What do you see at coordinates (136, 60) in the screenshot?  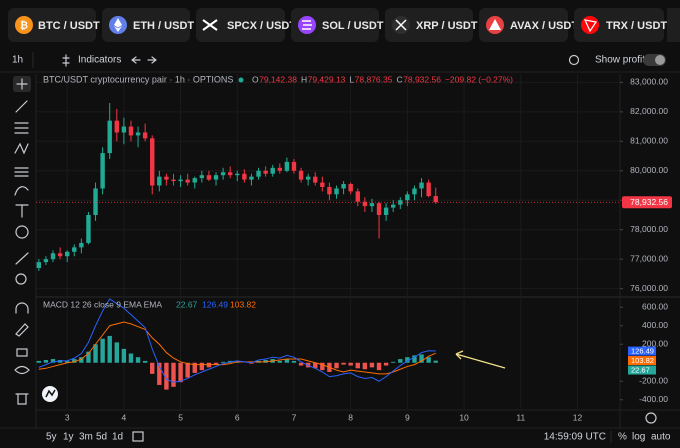 I see `undo-button` at bounding box center [136, 60].